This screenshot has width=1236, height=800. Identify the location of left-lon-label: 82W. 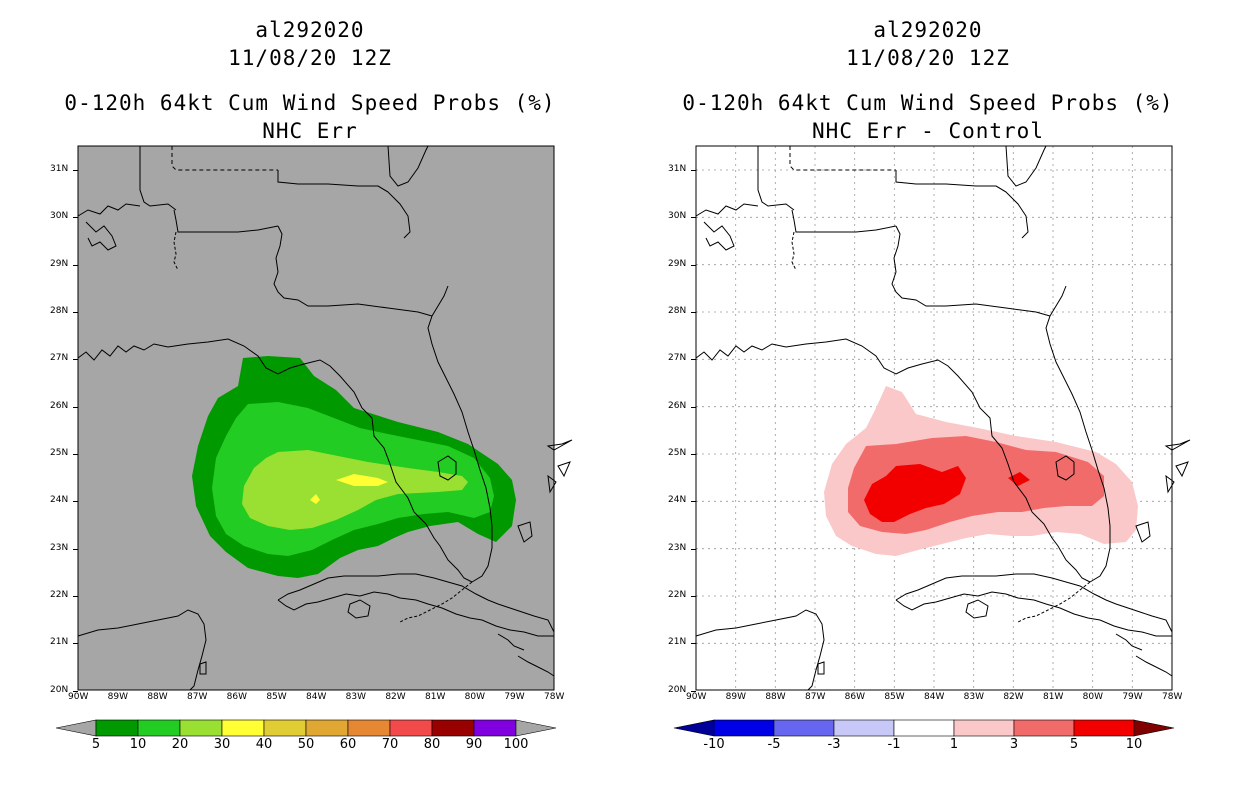
(395, 697).